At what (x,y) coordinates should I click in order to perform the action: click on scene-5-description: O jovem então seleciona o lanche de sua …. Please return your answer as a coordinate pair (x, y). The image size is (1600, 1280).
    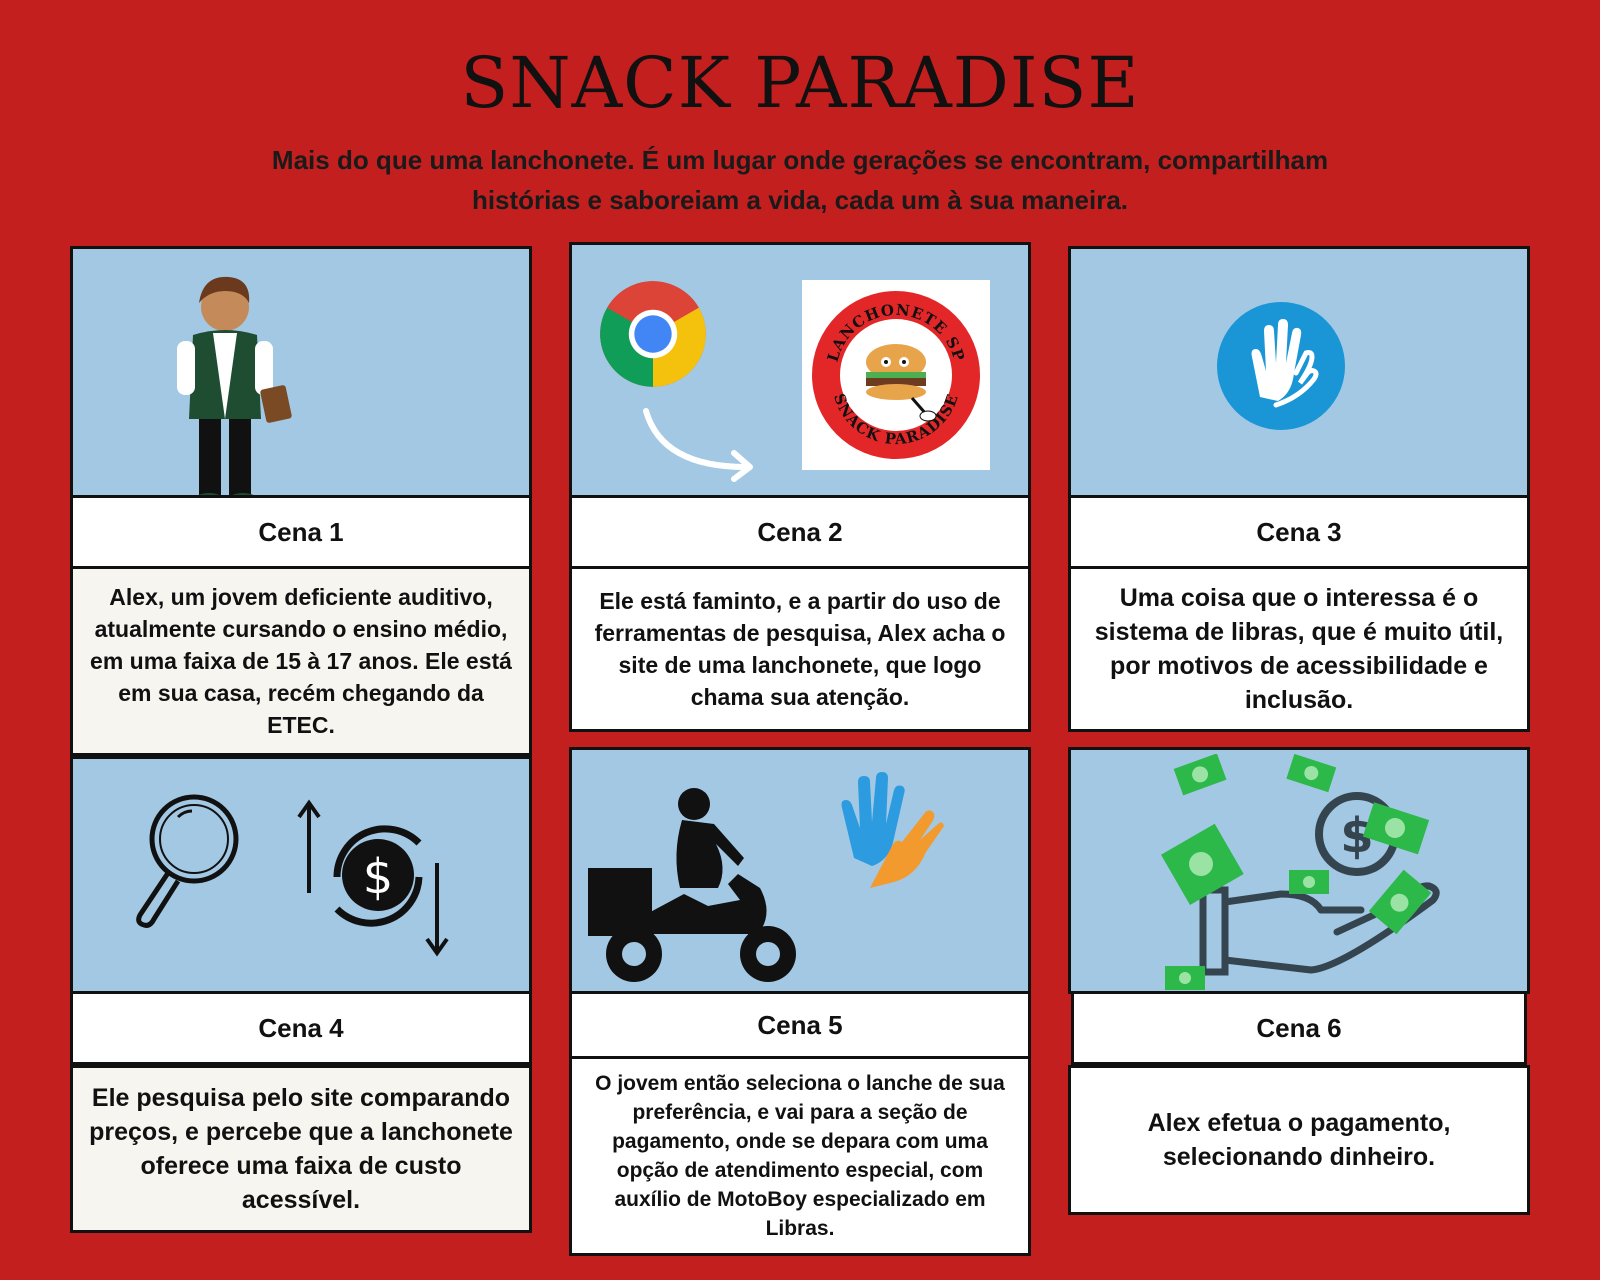
    Looking at the image, I should click on (800, 1156).